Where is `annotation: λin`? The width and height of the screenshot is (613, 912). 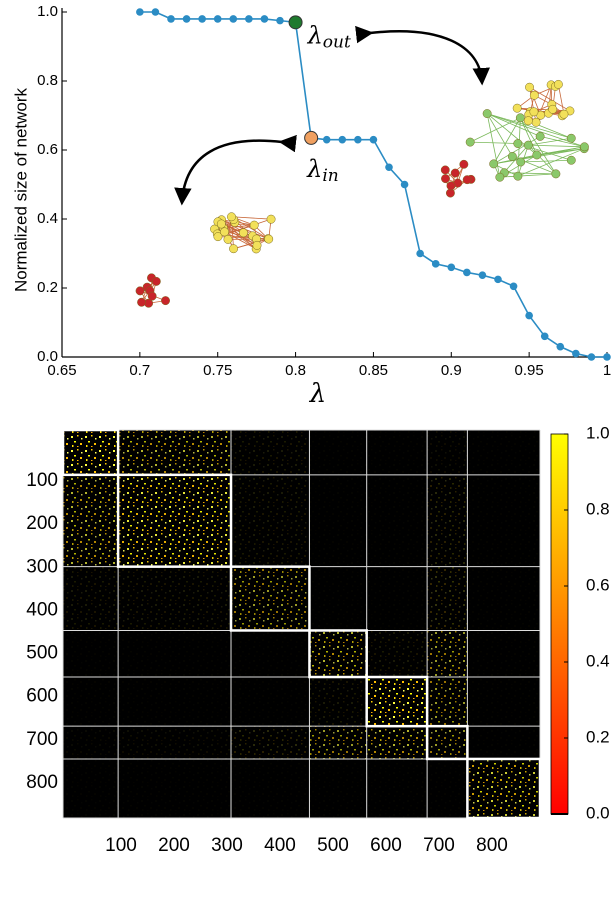
annotation: λin is located at coordinates (322, 169).